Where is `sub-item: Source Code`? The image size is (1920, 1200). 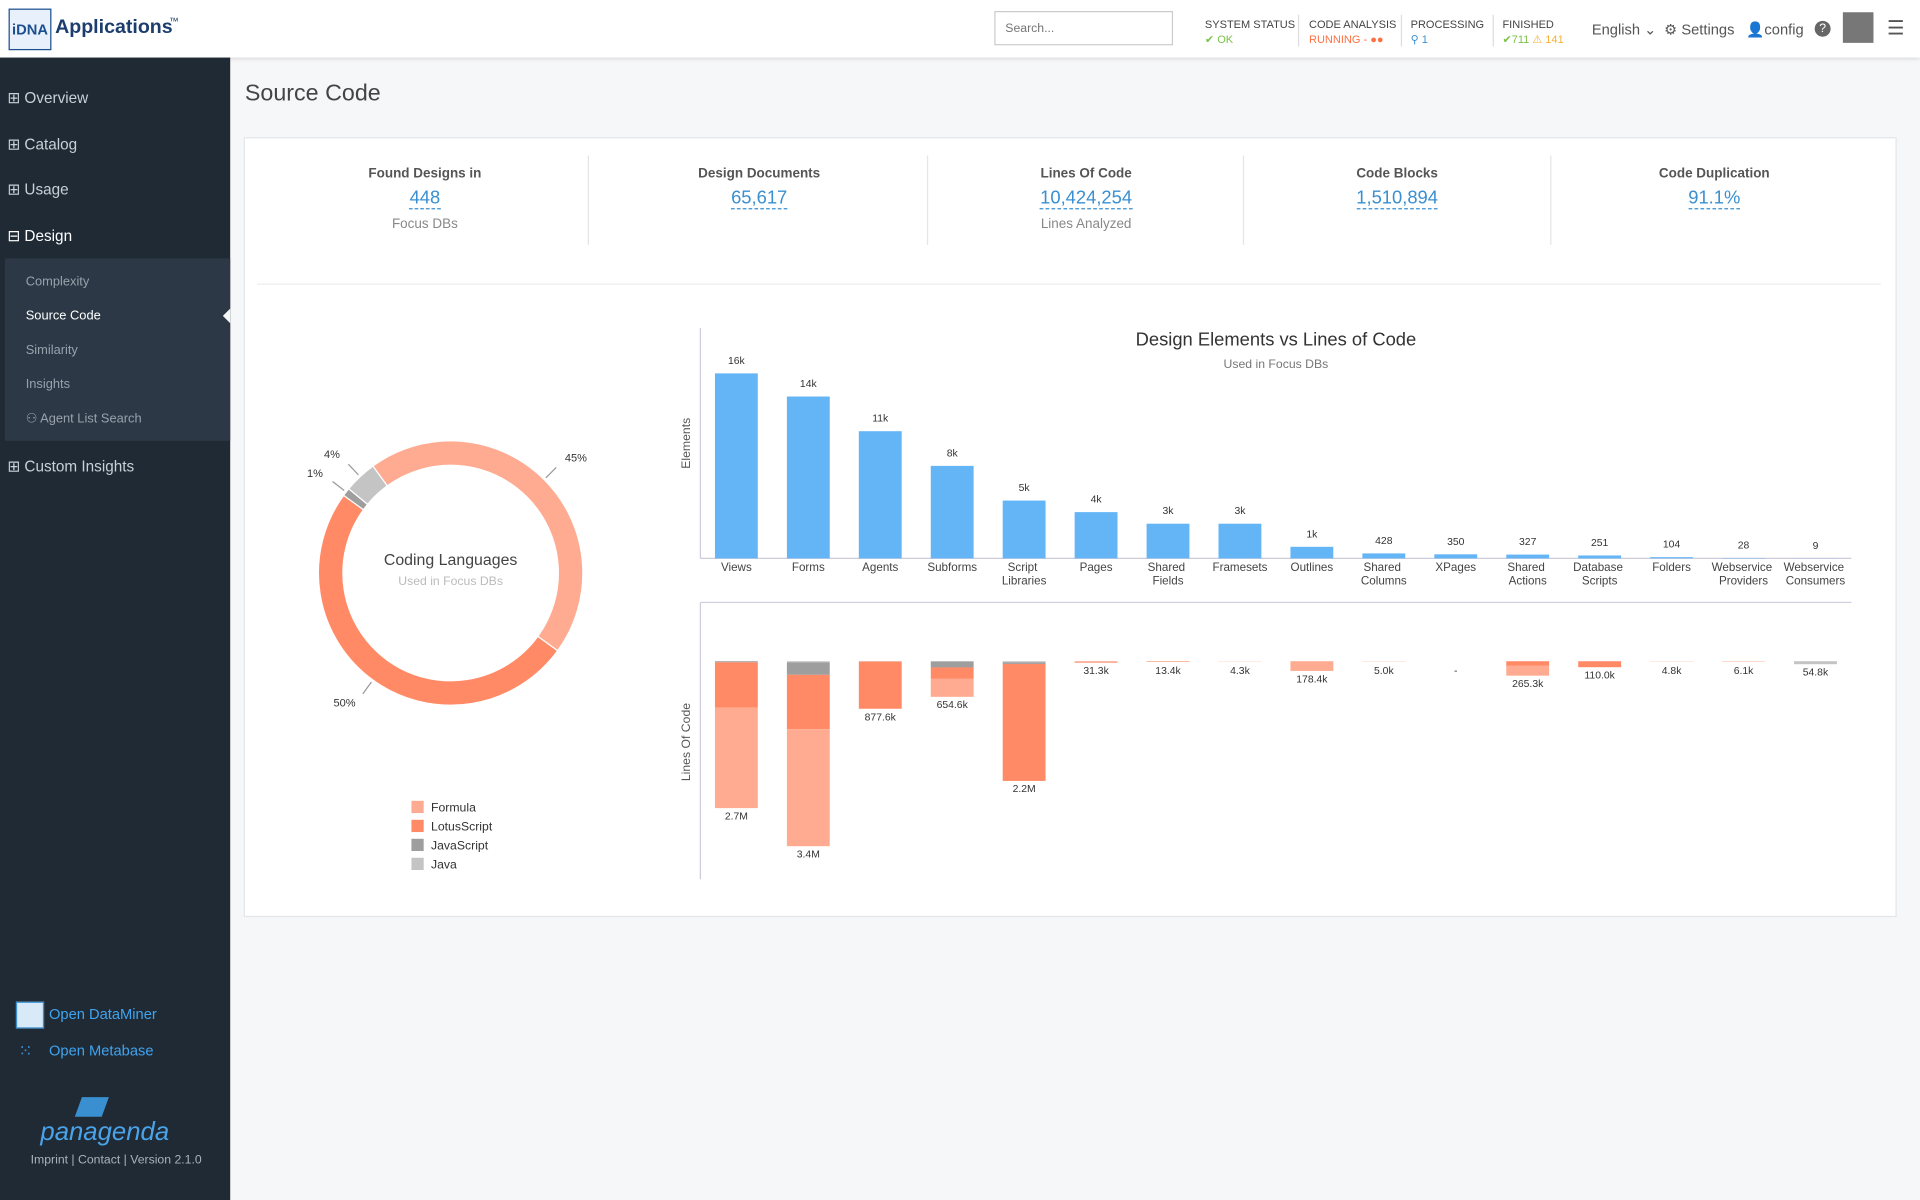 sub-item: Source Code is located at coordinates (63, 316).